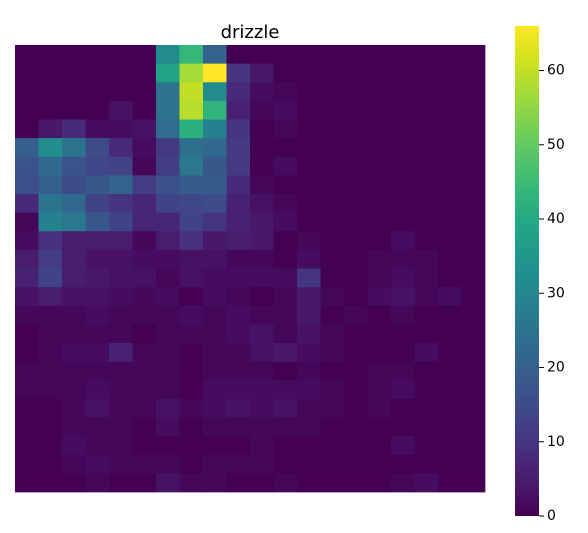  I want to click on colorbar-ticks: 0 10 20 30 40 50 60, so click(552, 293).